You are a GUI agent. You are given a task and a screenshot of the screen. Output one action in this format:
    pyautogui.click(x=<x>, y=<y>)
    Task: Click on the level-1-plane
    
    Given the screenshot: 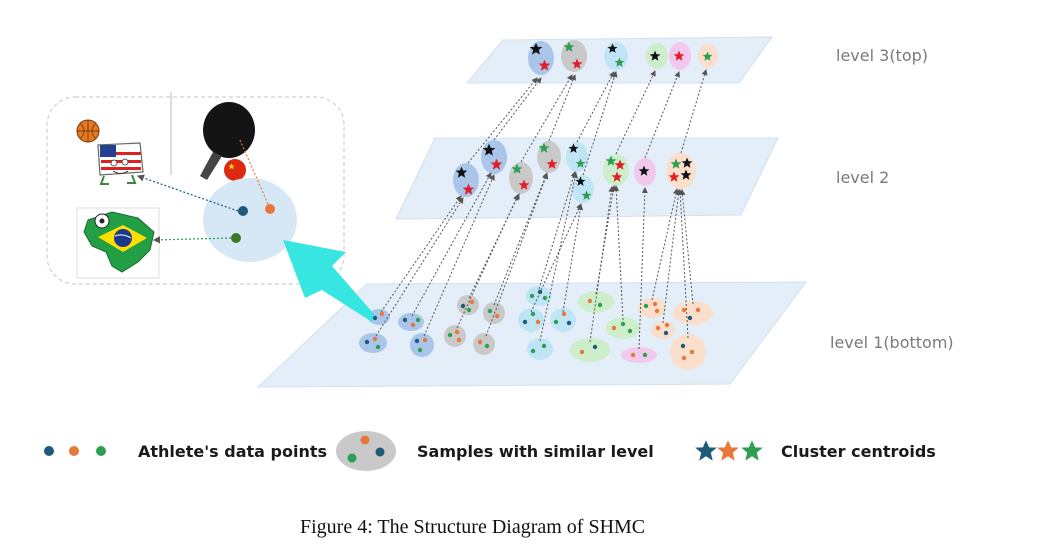 What is the action you would take?
    pyautogui.click(x=531, y=334)
    